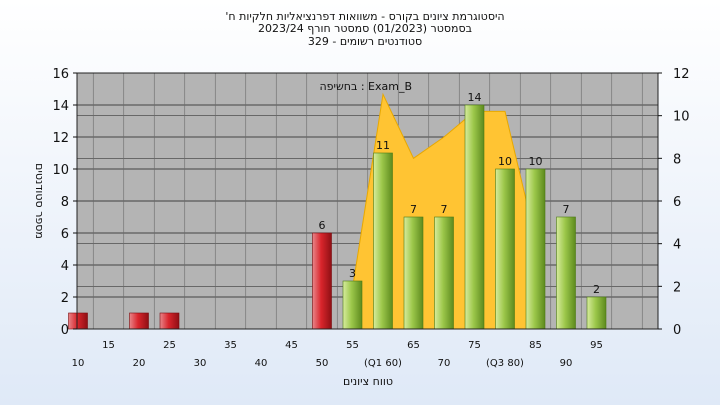 The image size is (720, 409). What do you see at coordinates (60, 74) in the screenshot?
I see `y-tick-label: 16` at bounding box center [60, 74].